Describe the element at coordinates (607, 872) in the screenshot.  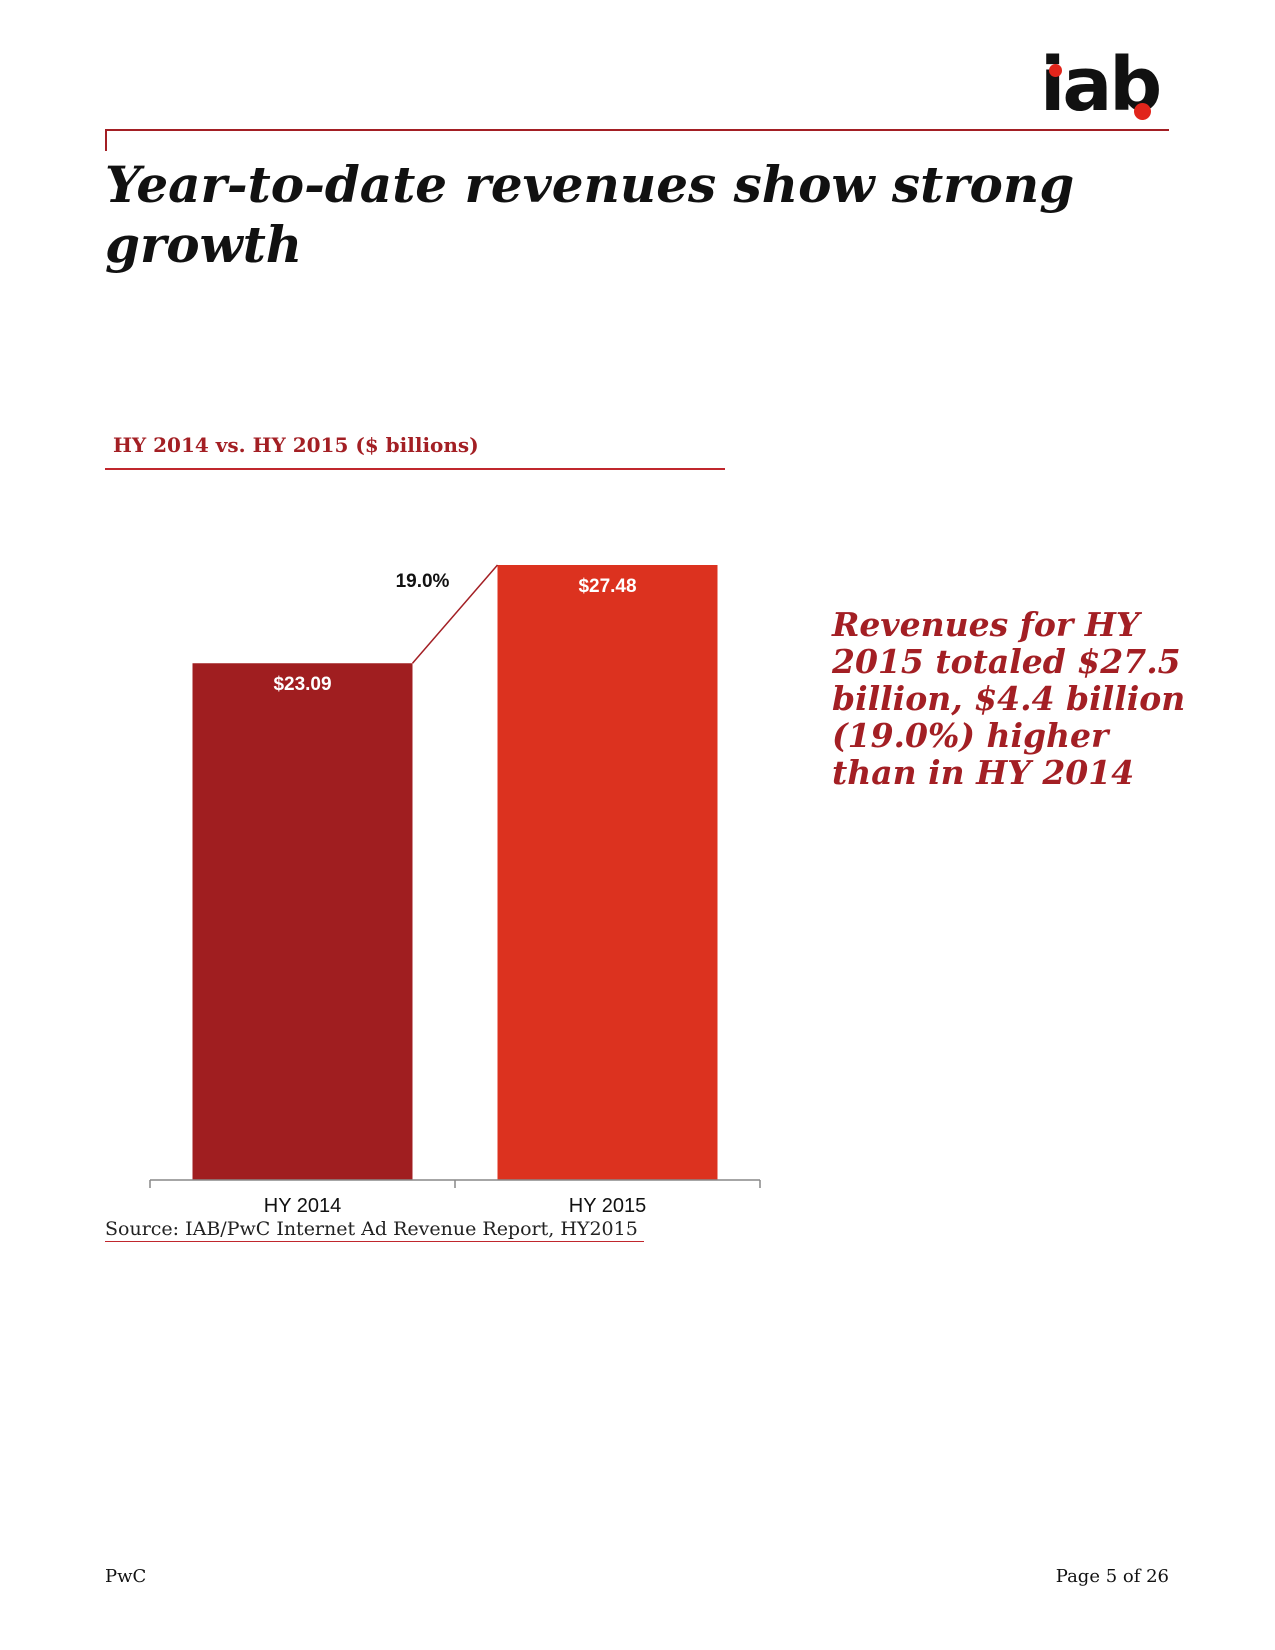
I see `bar-hy-2015` at that location.